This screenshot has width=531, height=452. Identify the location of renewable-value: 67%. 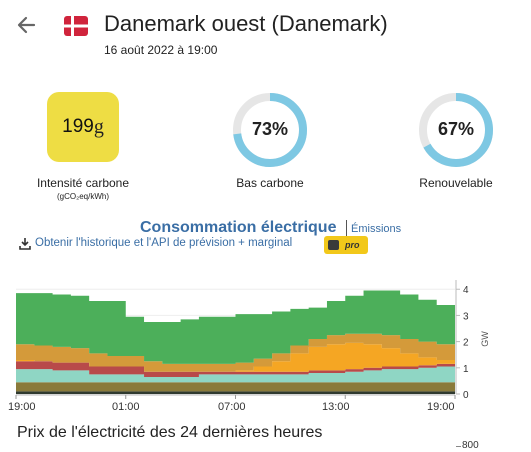
(456, 129).